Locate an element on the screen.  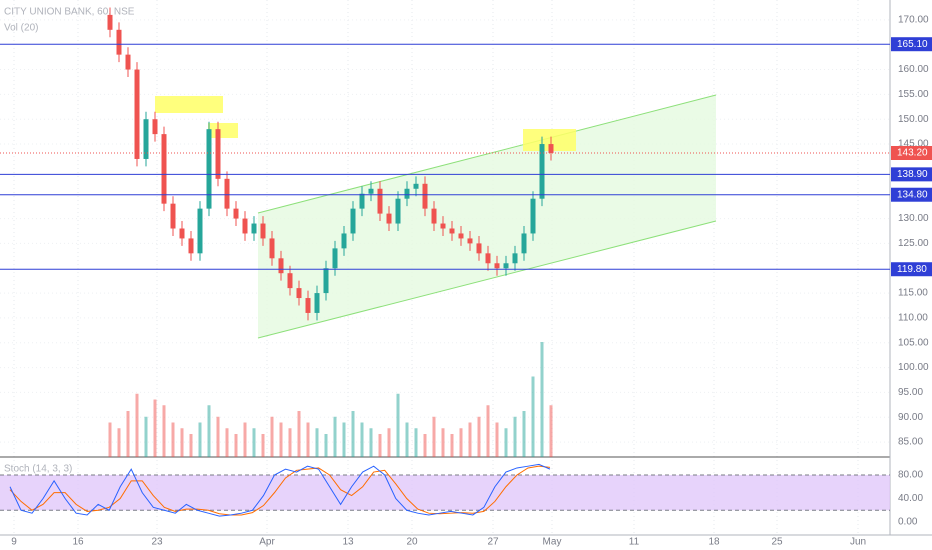
y-tick-label: 95.00 is located at coordinates (910, 392).